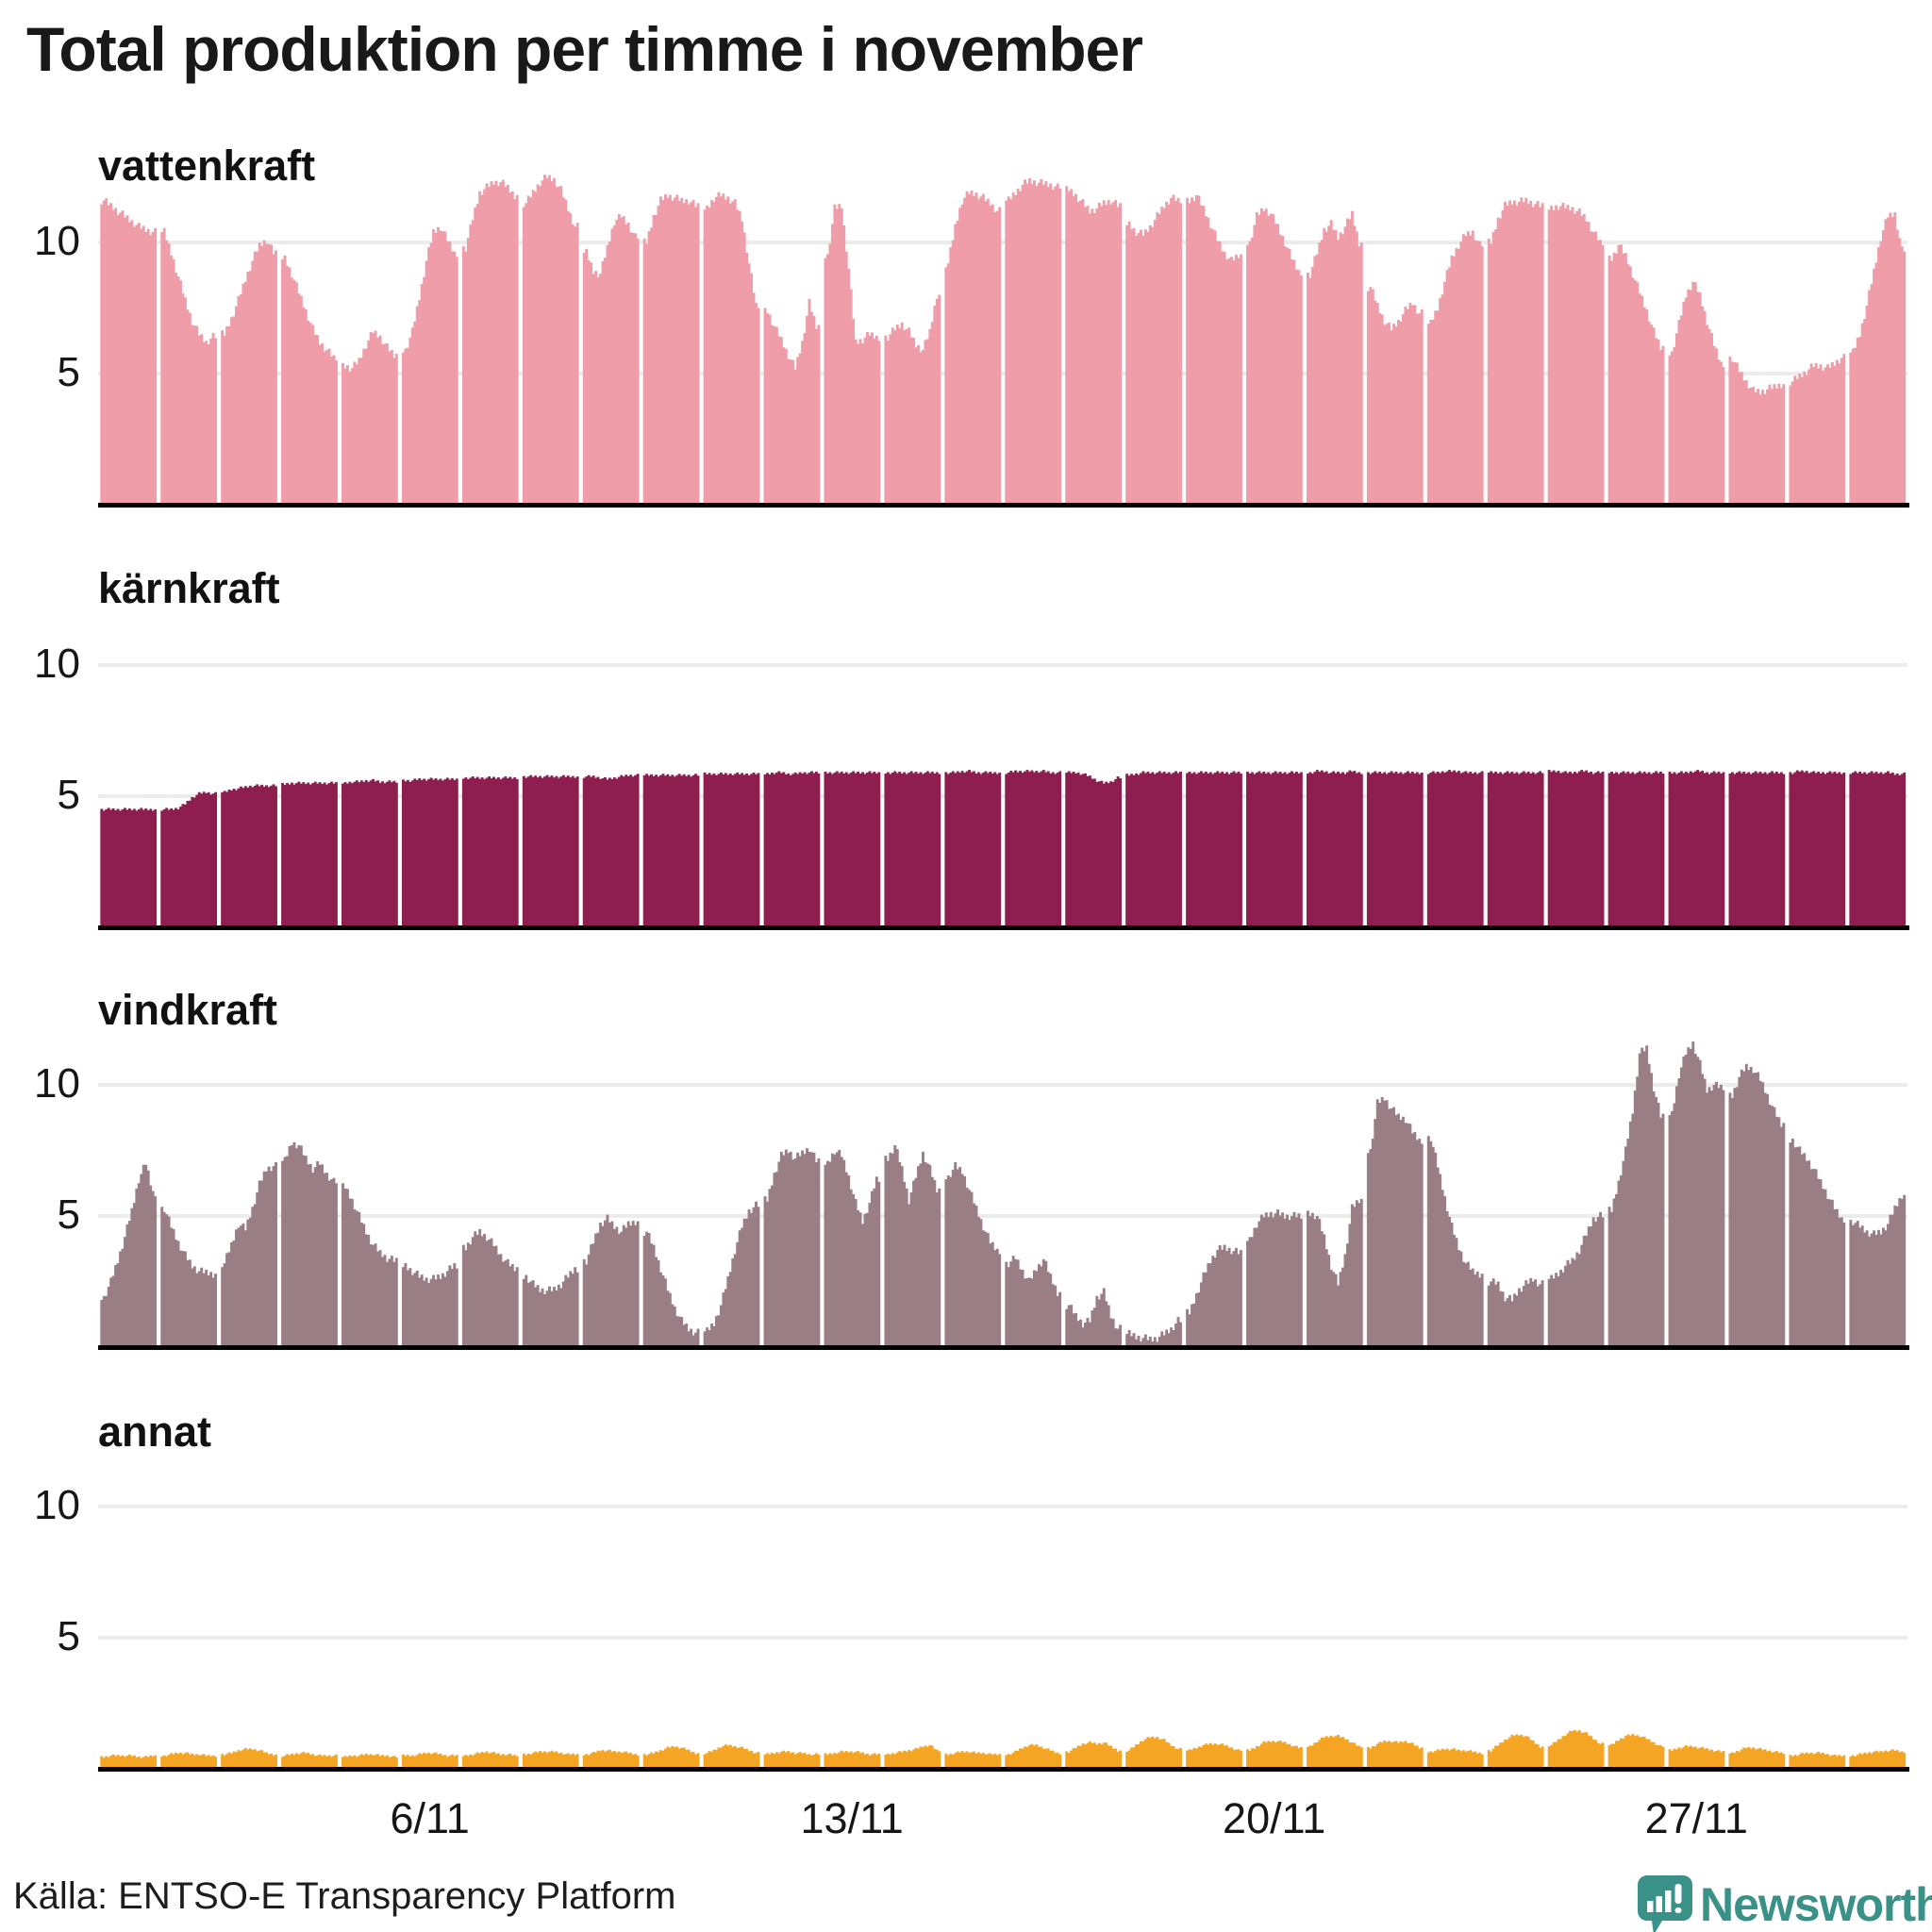  What do you see at coordinates (1665, 1904) in the screenshot?
I see `newsworthy-logo-icon` at bounding box center [1665, 1904].